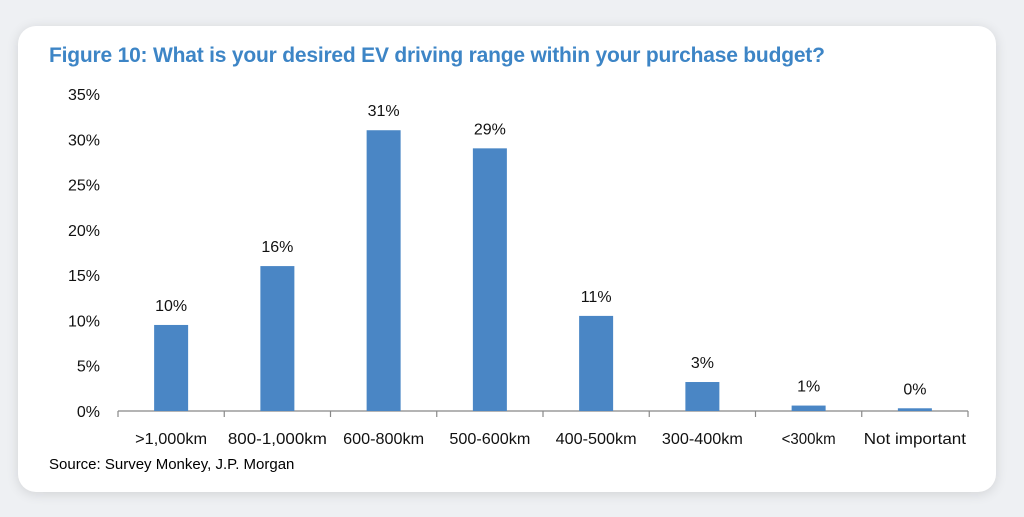 The image size is (1024, 517). What do you see at coordinates (596, 439) in the screenshot?
I see `x-tick-label: 400-500km` at bounding box center [596, 439].